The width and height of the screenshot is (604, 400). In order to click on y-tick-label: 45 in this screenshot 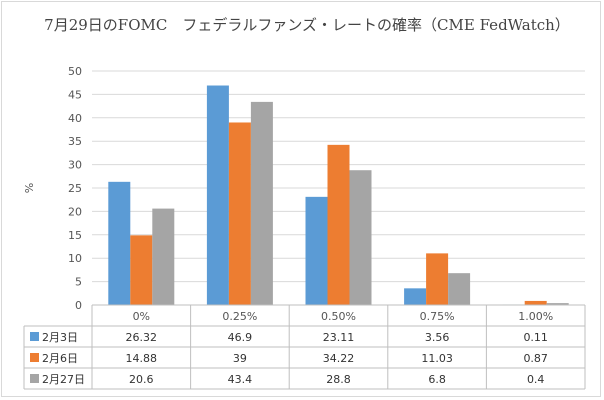, I will do `click(75, 94)`.